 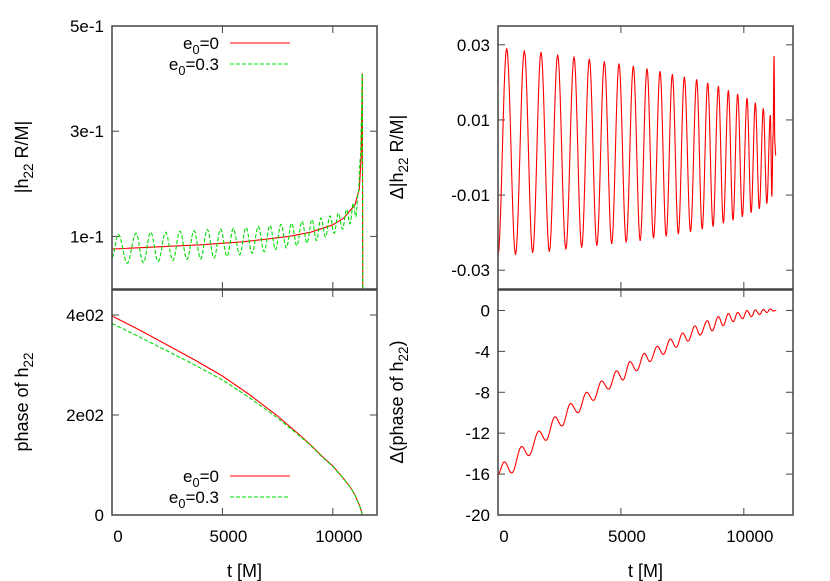 What do you see at coordinates (87, 236) in the screenshot?
I see `y-tick-label: 1e-1` at bounding box center [87, 236].